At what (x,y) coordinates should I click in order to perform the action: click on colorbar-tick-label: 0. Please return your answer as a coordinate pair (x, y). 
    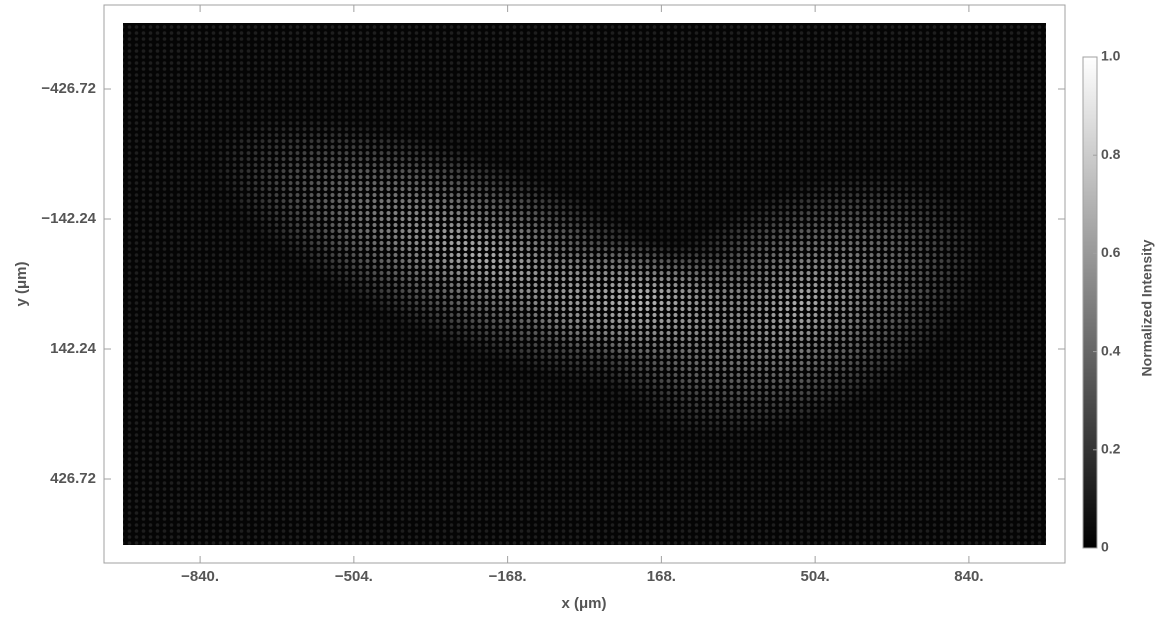
    Looking at the image, I should click on (1105, 547).